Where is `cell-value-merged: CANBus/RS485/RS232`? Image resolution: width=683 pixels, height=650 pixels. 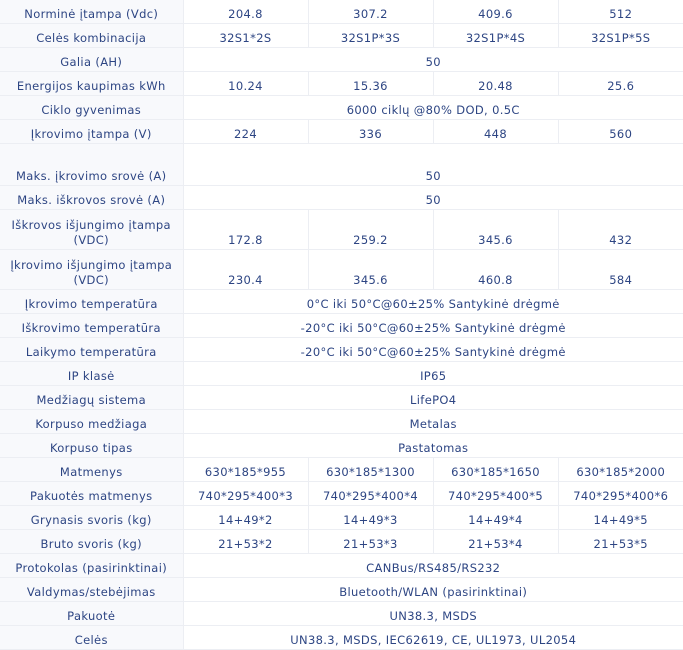
cell-value-merged: CANBus/RS485/RS232 is located at coordinates (433, 565).